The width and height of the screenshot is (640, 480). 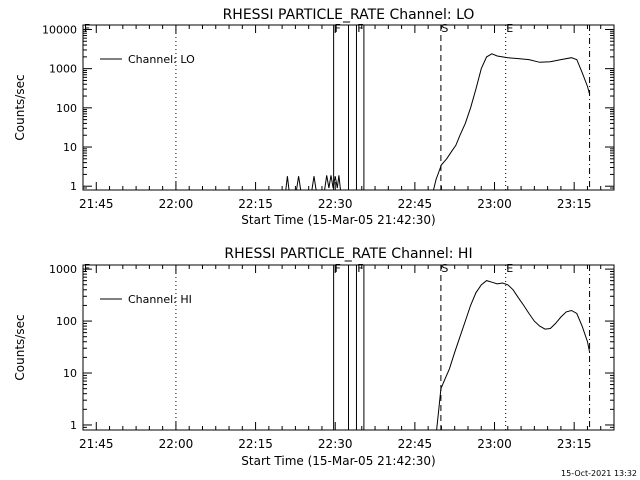 What do you see at coordinates (599, 473) in the screenshot?
I see `plot-timestamp: 15-Oct-2021 13:32` at bounding box center [599, 473].